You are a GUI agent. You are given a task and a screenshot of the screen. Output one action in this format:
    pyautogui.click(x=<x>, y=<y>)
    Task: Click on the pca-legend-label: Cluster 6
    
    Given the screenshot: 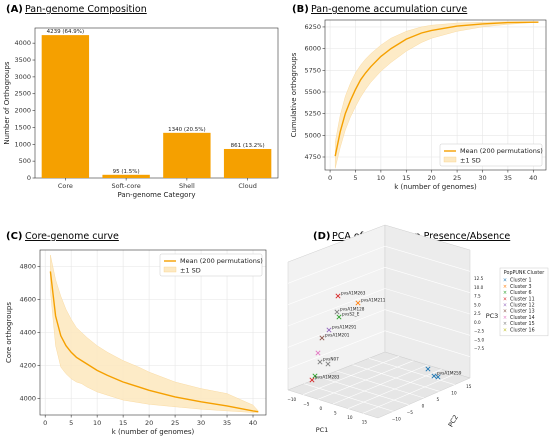 What is the action you would take?
    pyautogui.click(x=521, y=293)
    